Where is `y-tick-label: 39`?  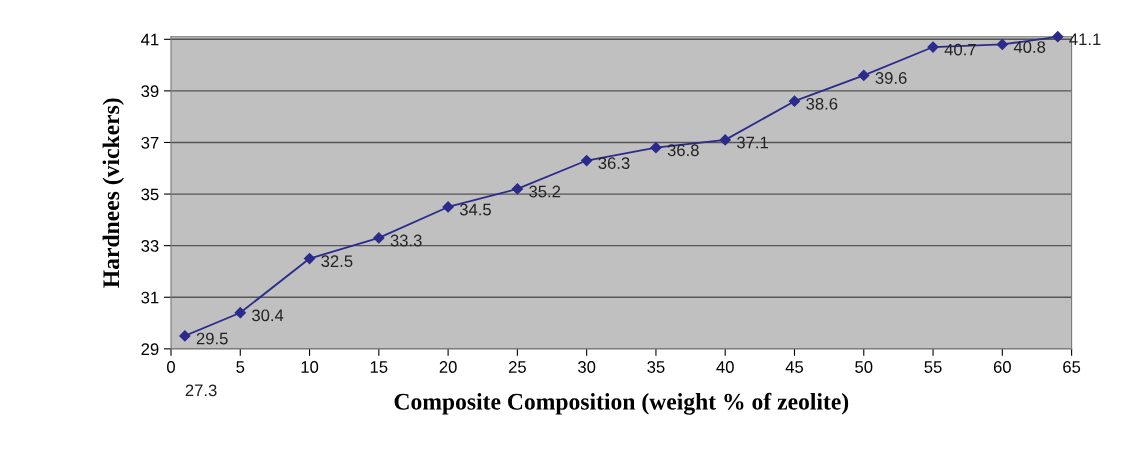 y-tick-label: 39 is located at coordinates (150, 91).